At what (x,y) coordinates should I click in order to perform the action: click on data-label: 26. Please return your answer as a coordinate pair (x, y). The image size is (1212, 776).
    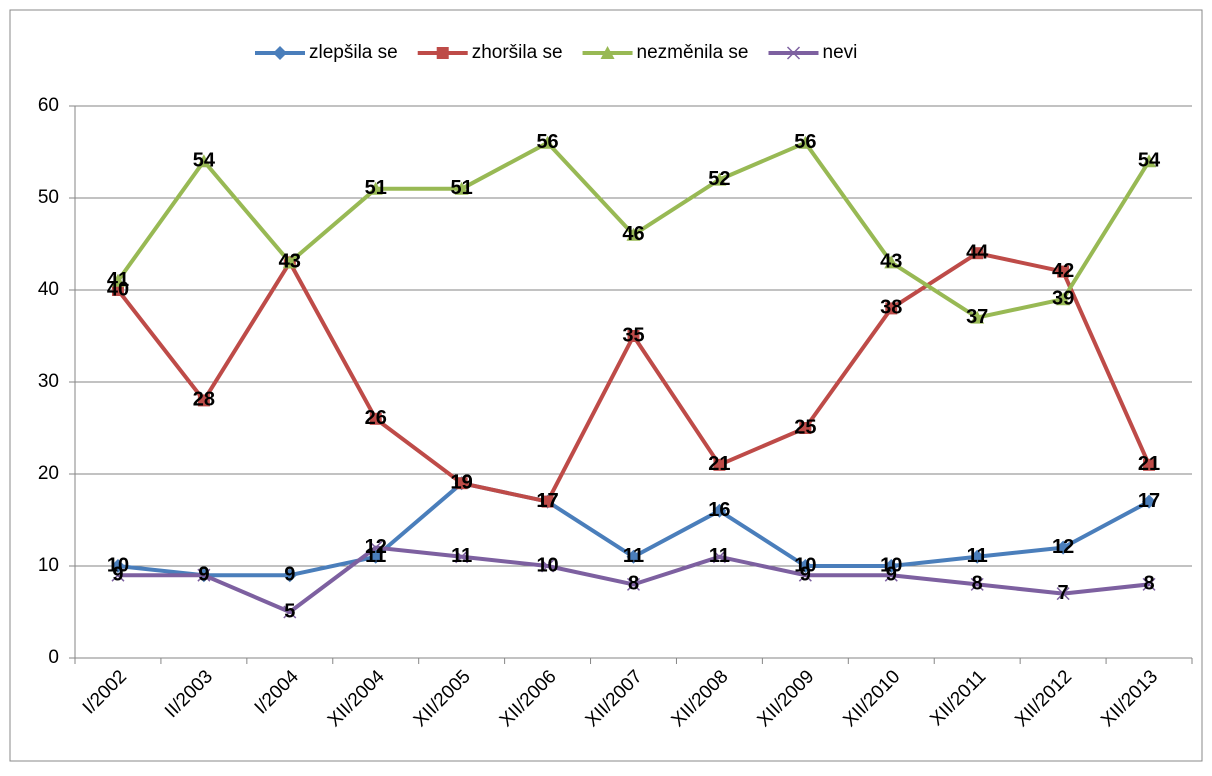
    Looking at the image, I should click on (376, 418).